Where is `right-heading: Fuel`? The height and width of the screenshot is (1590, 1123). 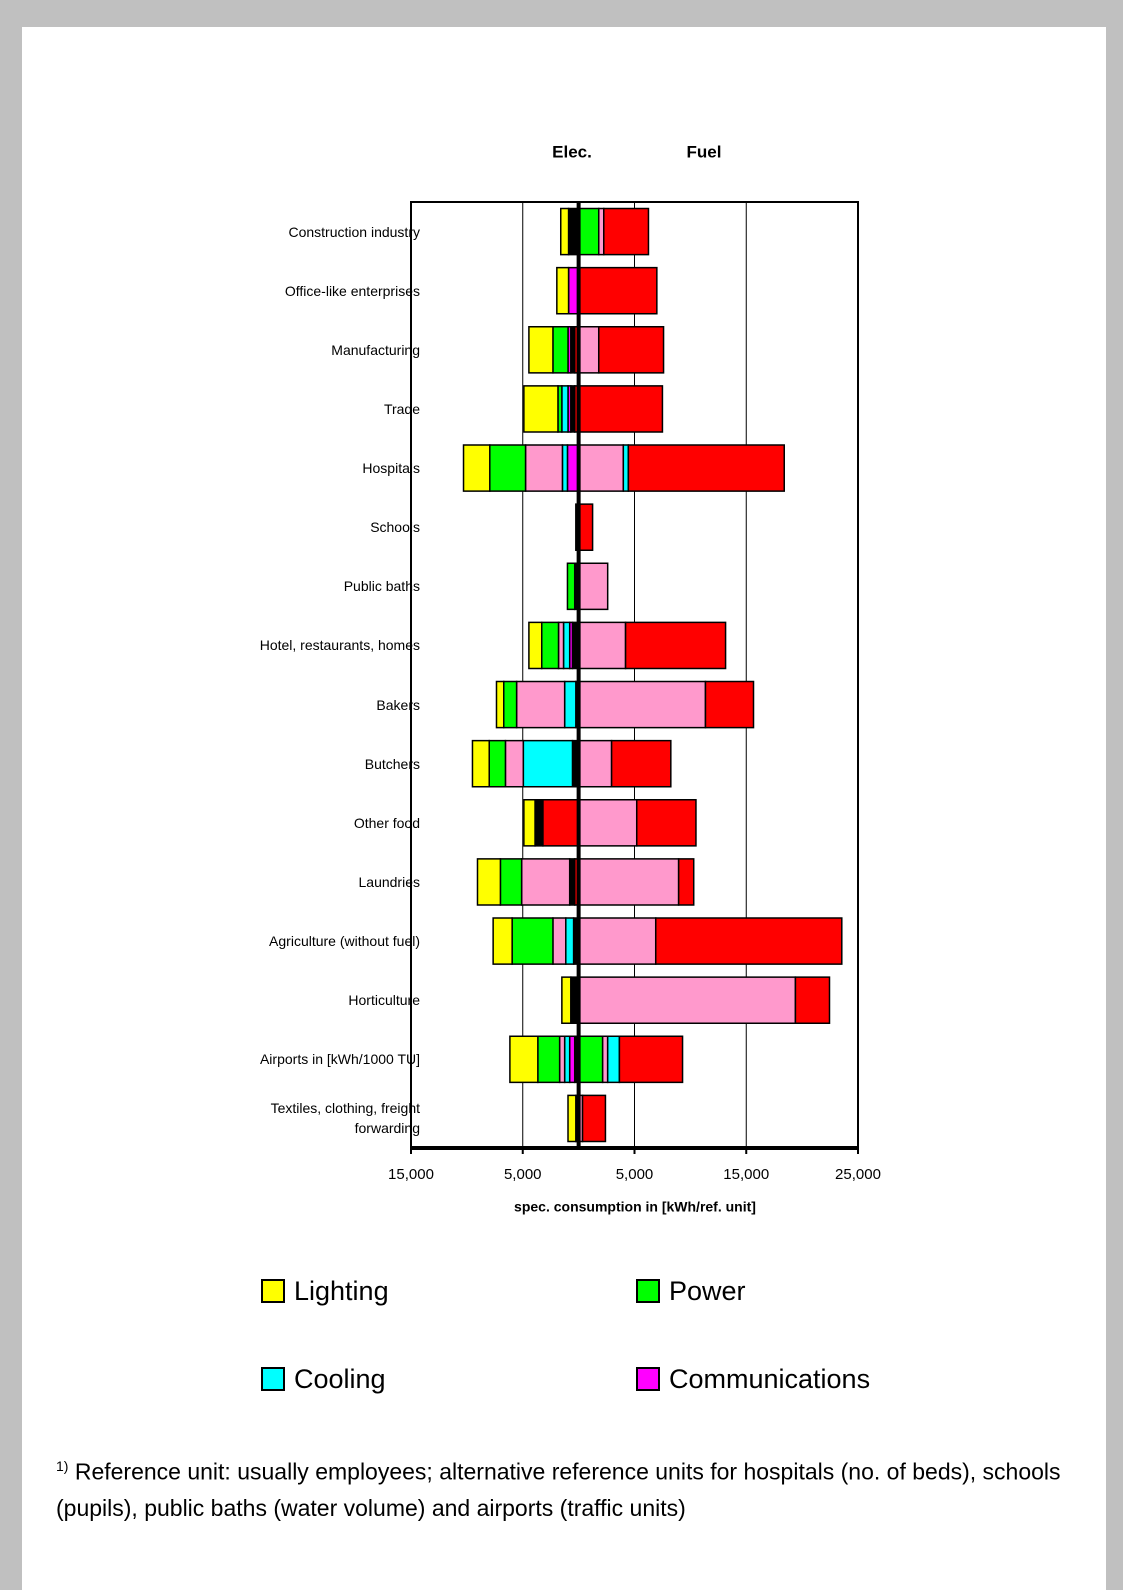 right-heading: Fuel is located at coordinates (704, 151).